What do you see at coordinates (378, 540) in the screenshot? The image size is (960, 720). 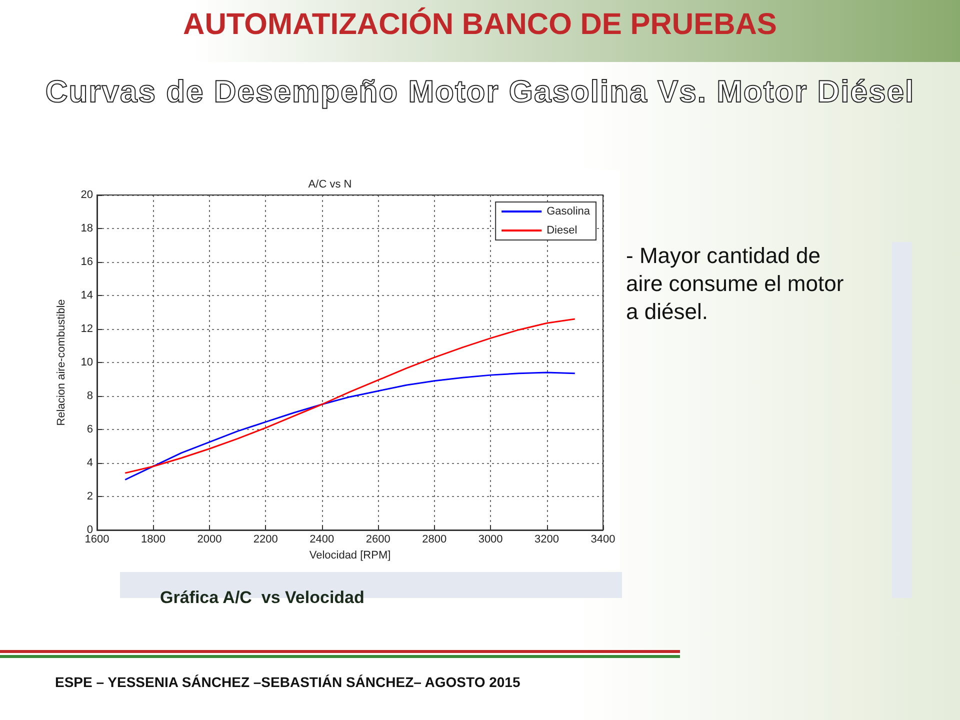 I see `x-tick-label: 2600` at bounding box center [378, 540].